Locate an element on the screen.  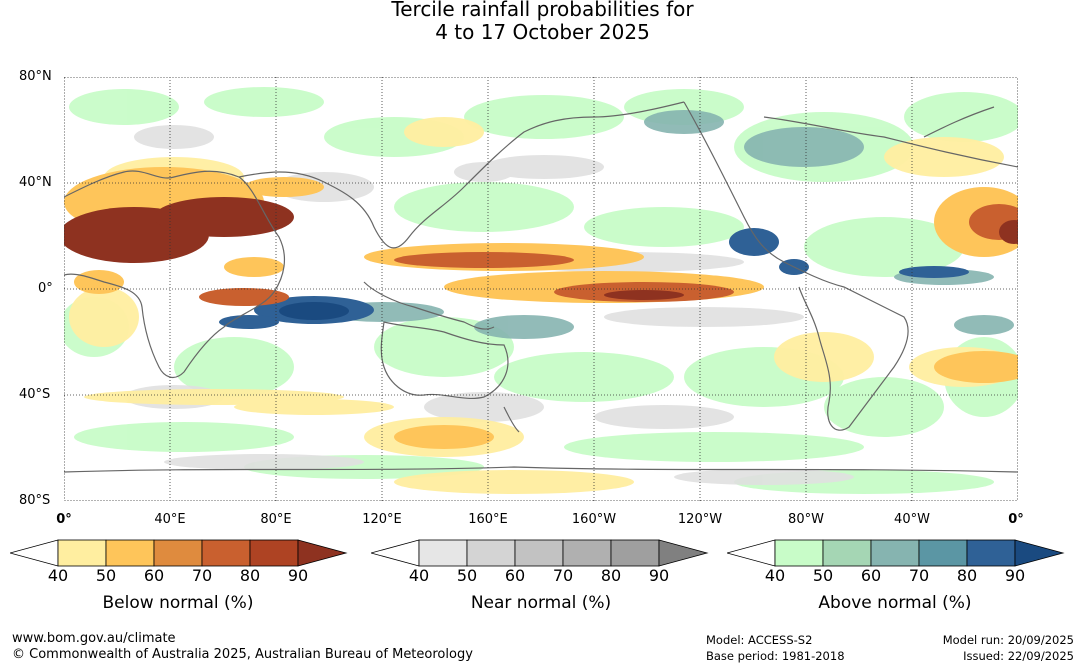
legend-near-tick-50: 50 is located at coordinates (467, 575).